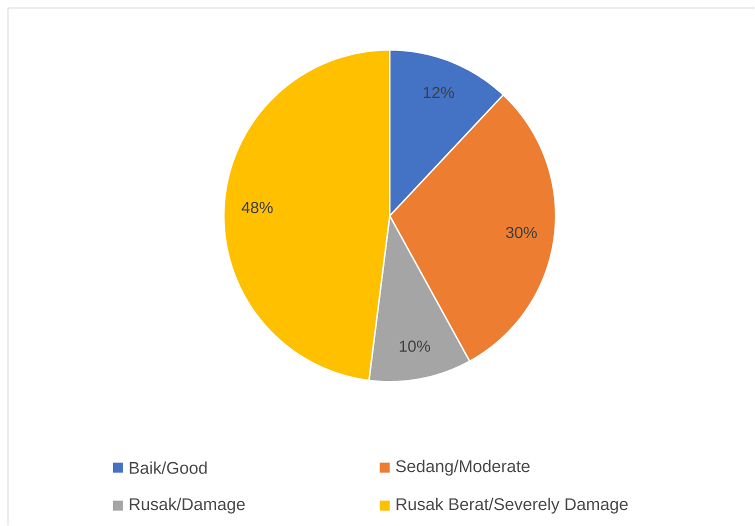 The image size is (755, 526). I want to click on data-label: 30%, so click(521, 232).